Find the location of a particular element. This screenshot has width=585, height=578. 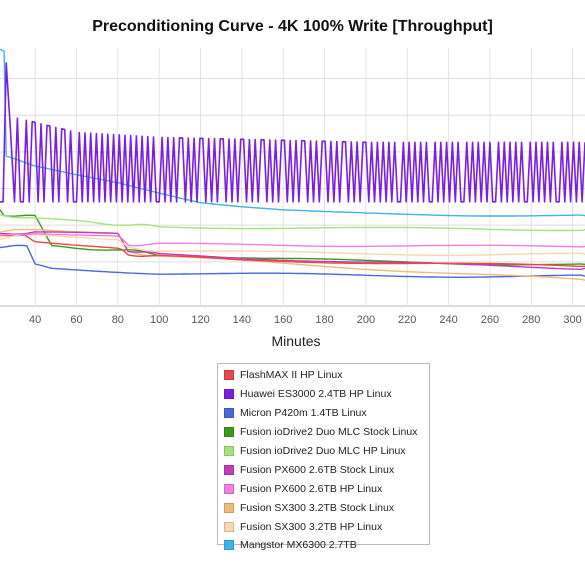

legend-label: Huawei ES3000 2.4TB HP Linux is located at coordinates (316, 394).